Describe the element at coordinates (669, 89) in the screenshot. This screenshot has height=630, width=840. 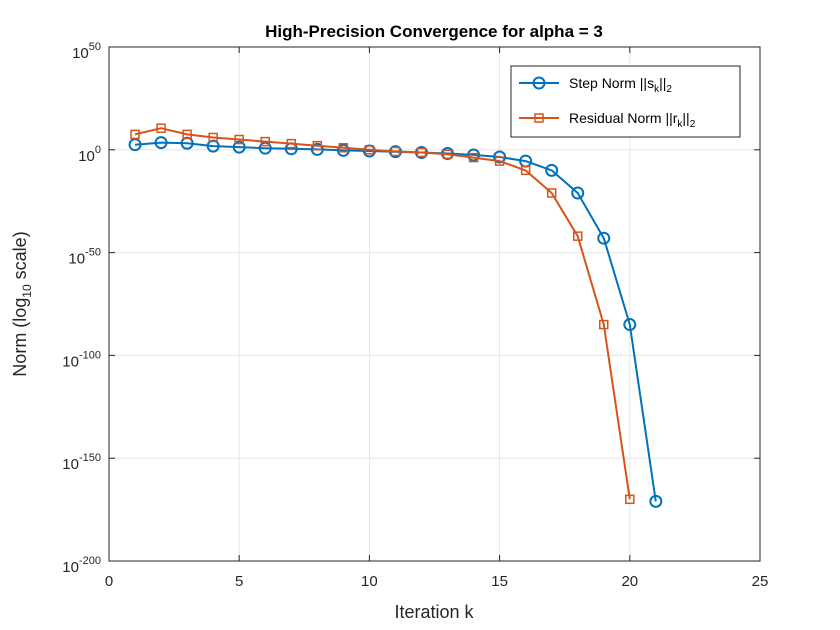
I see `legend-step-sub2: 2` at that location.